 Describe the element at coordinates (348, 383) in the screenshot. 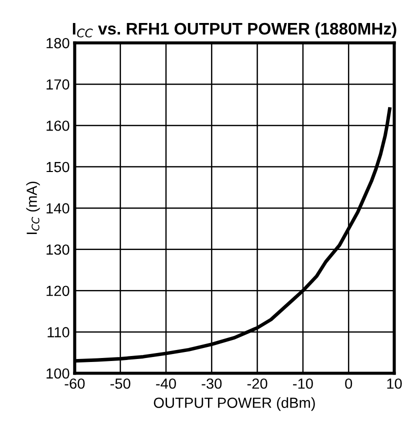

I see `x-tick-label: 0` at that location.